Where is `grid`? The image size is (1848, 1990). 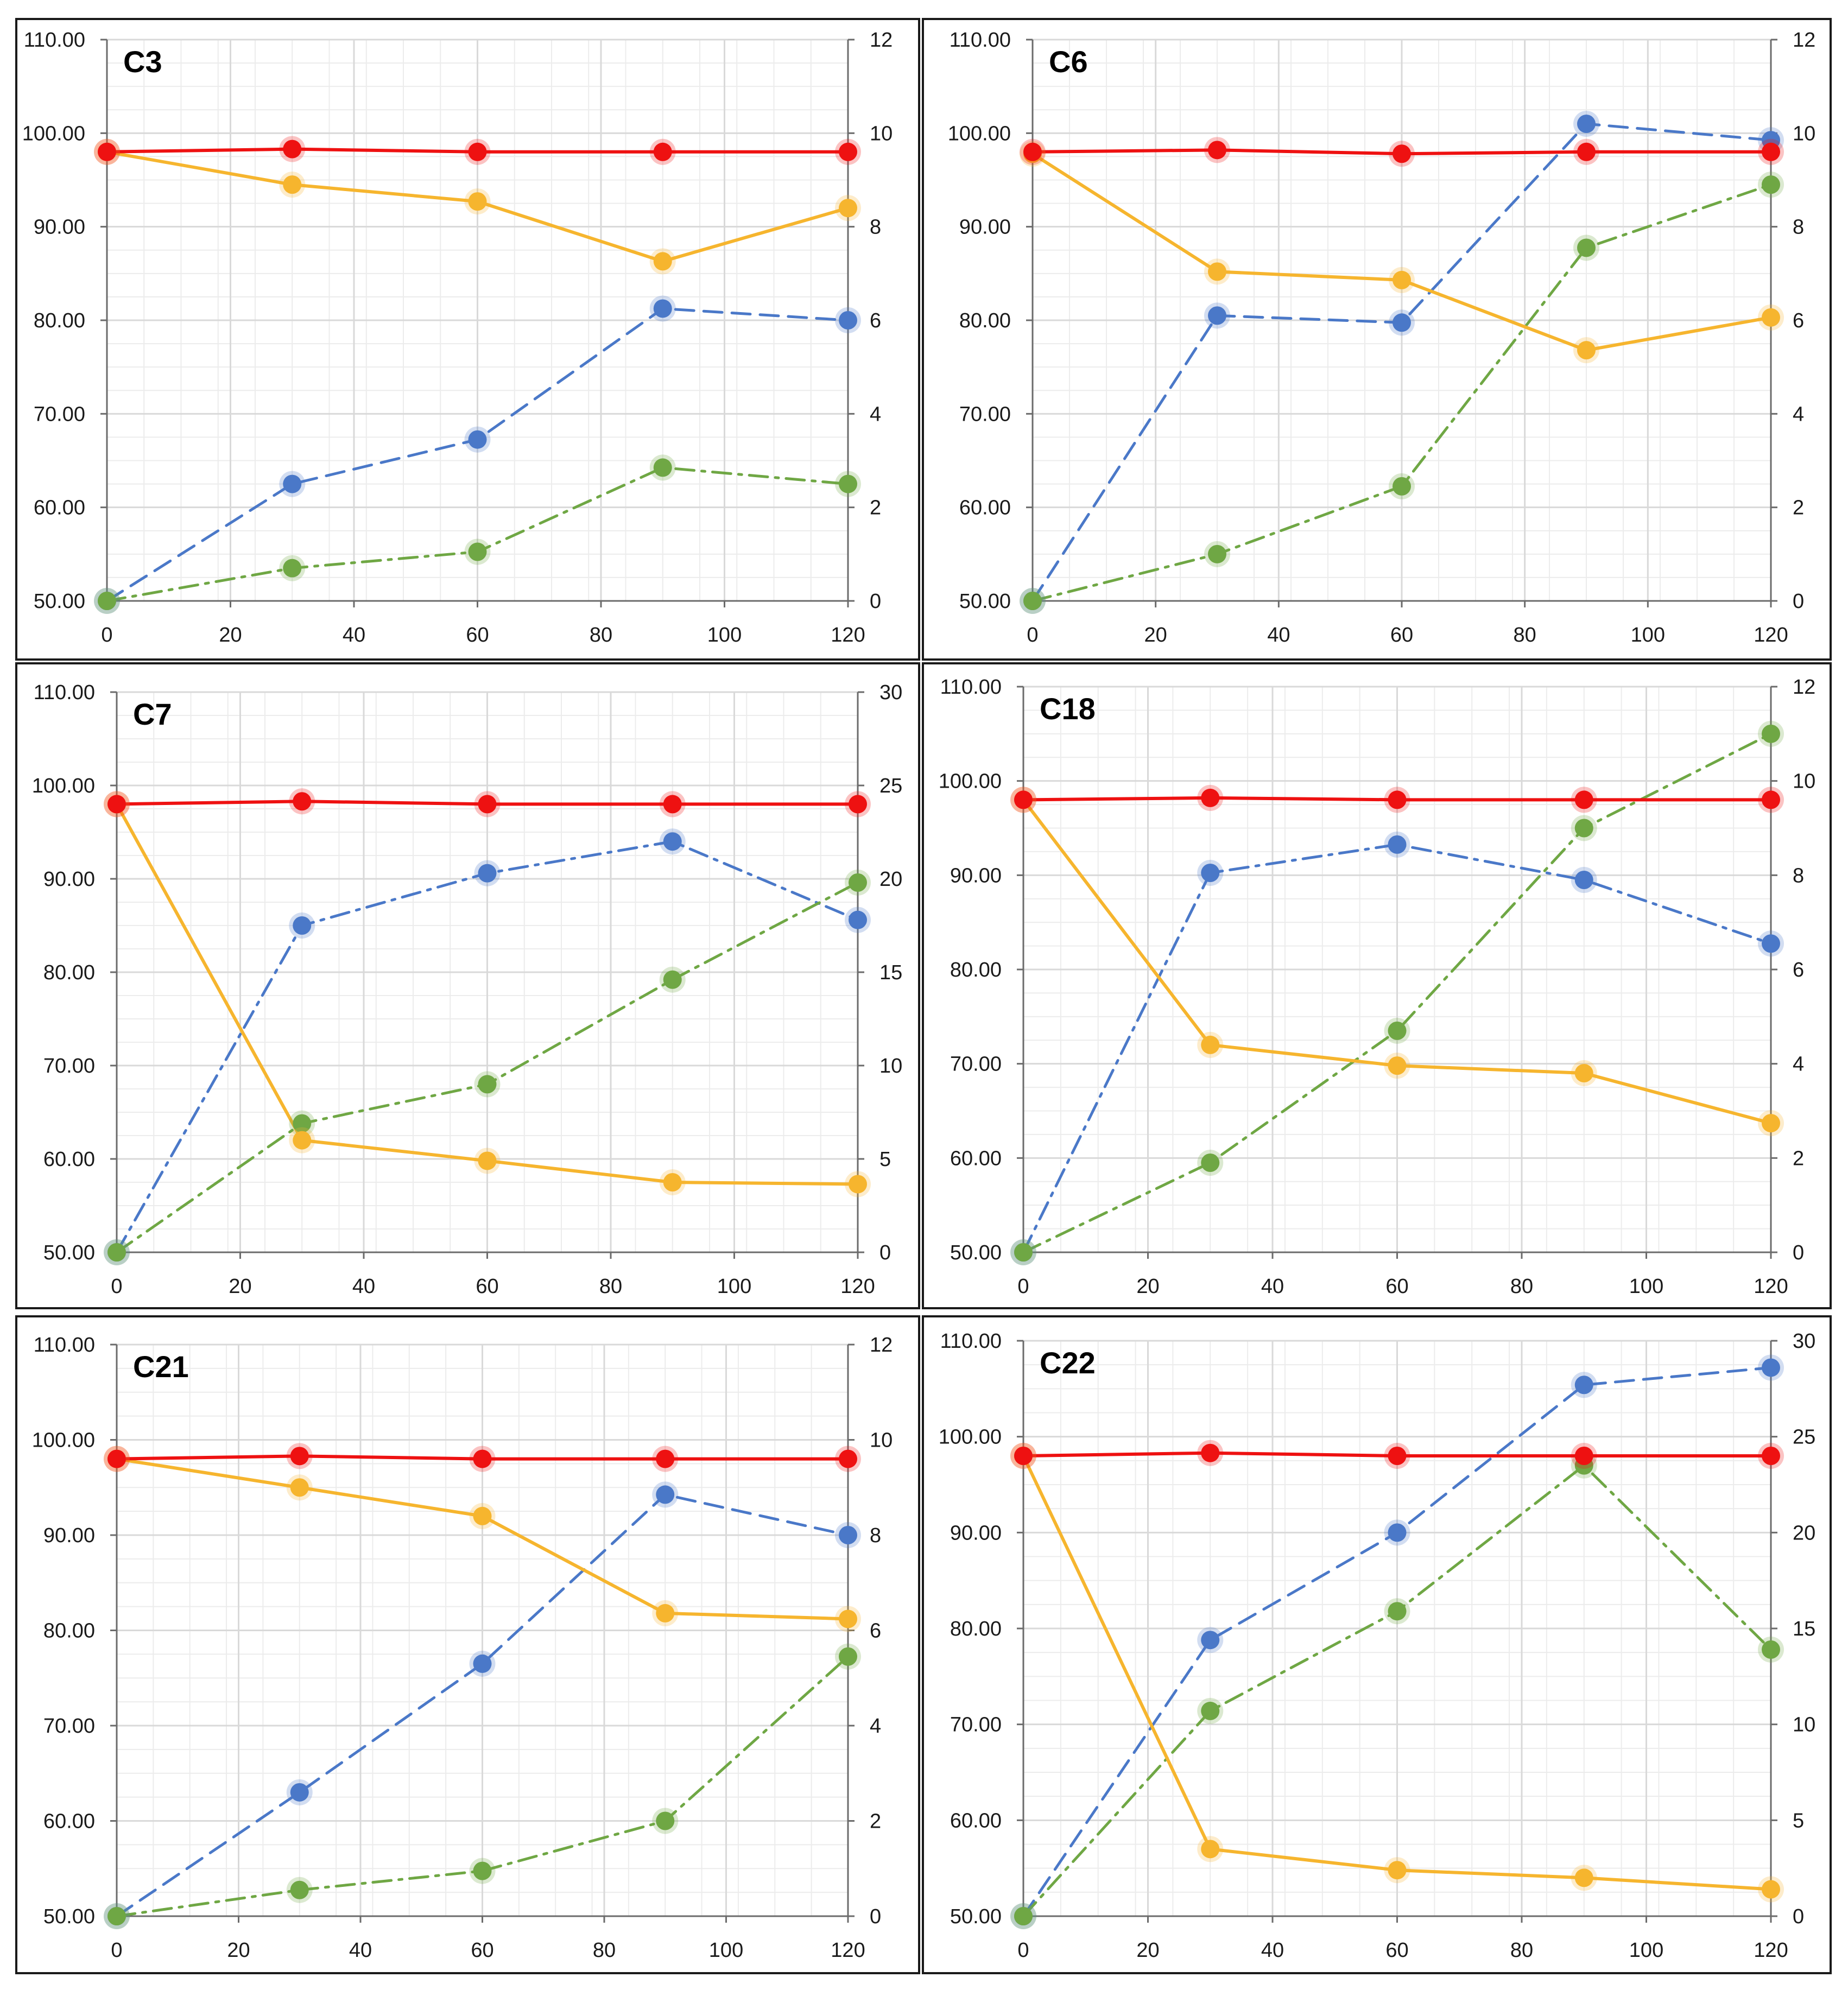
grid is located at coordinates (1397, 969).